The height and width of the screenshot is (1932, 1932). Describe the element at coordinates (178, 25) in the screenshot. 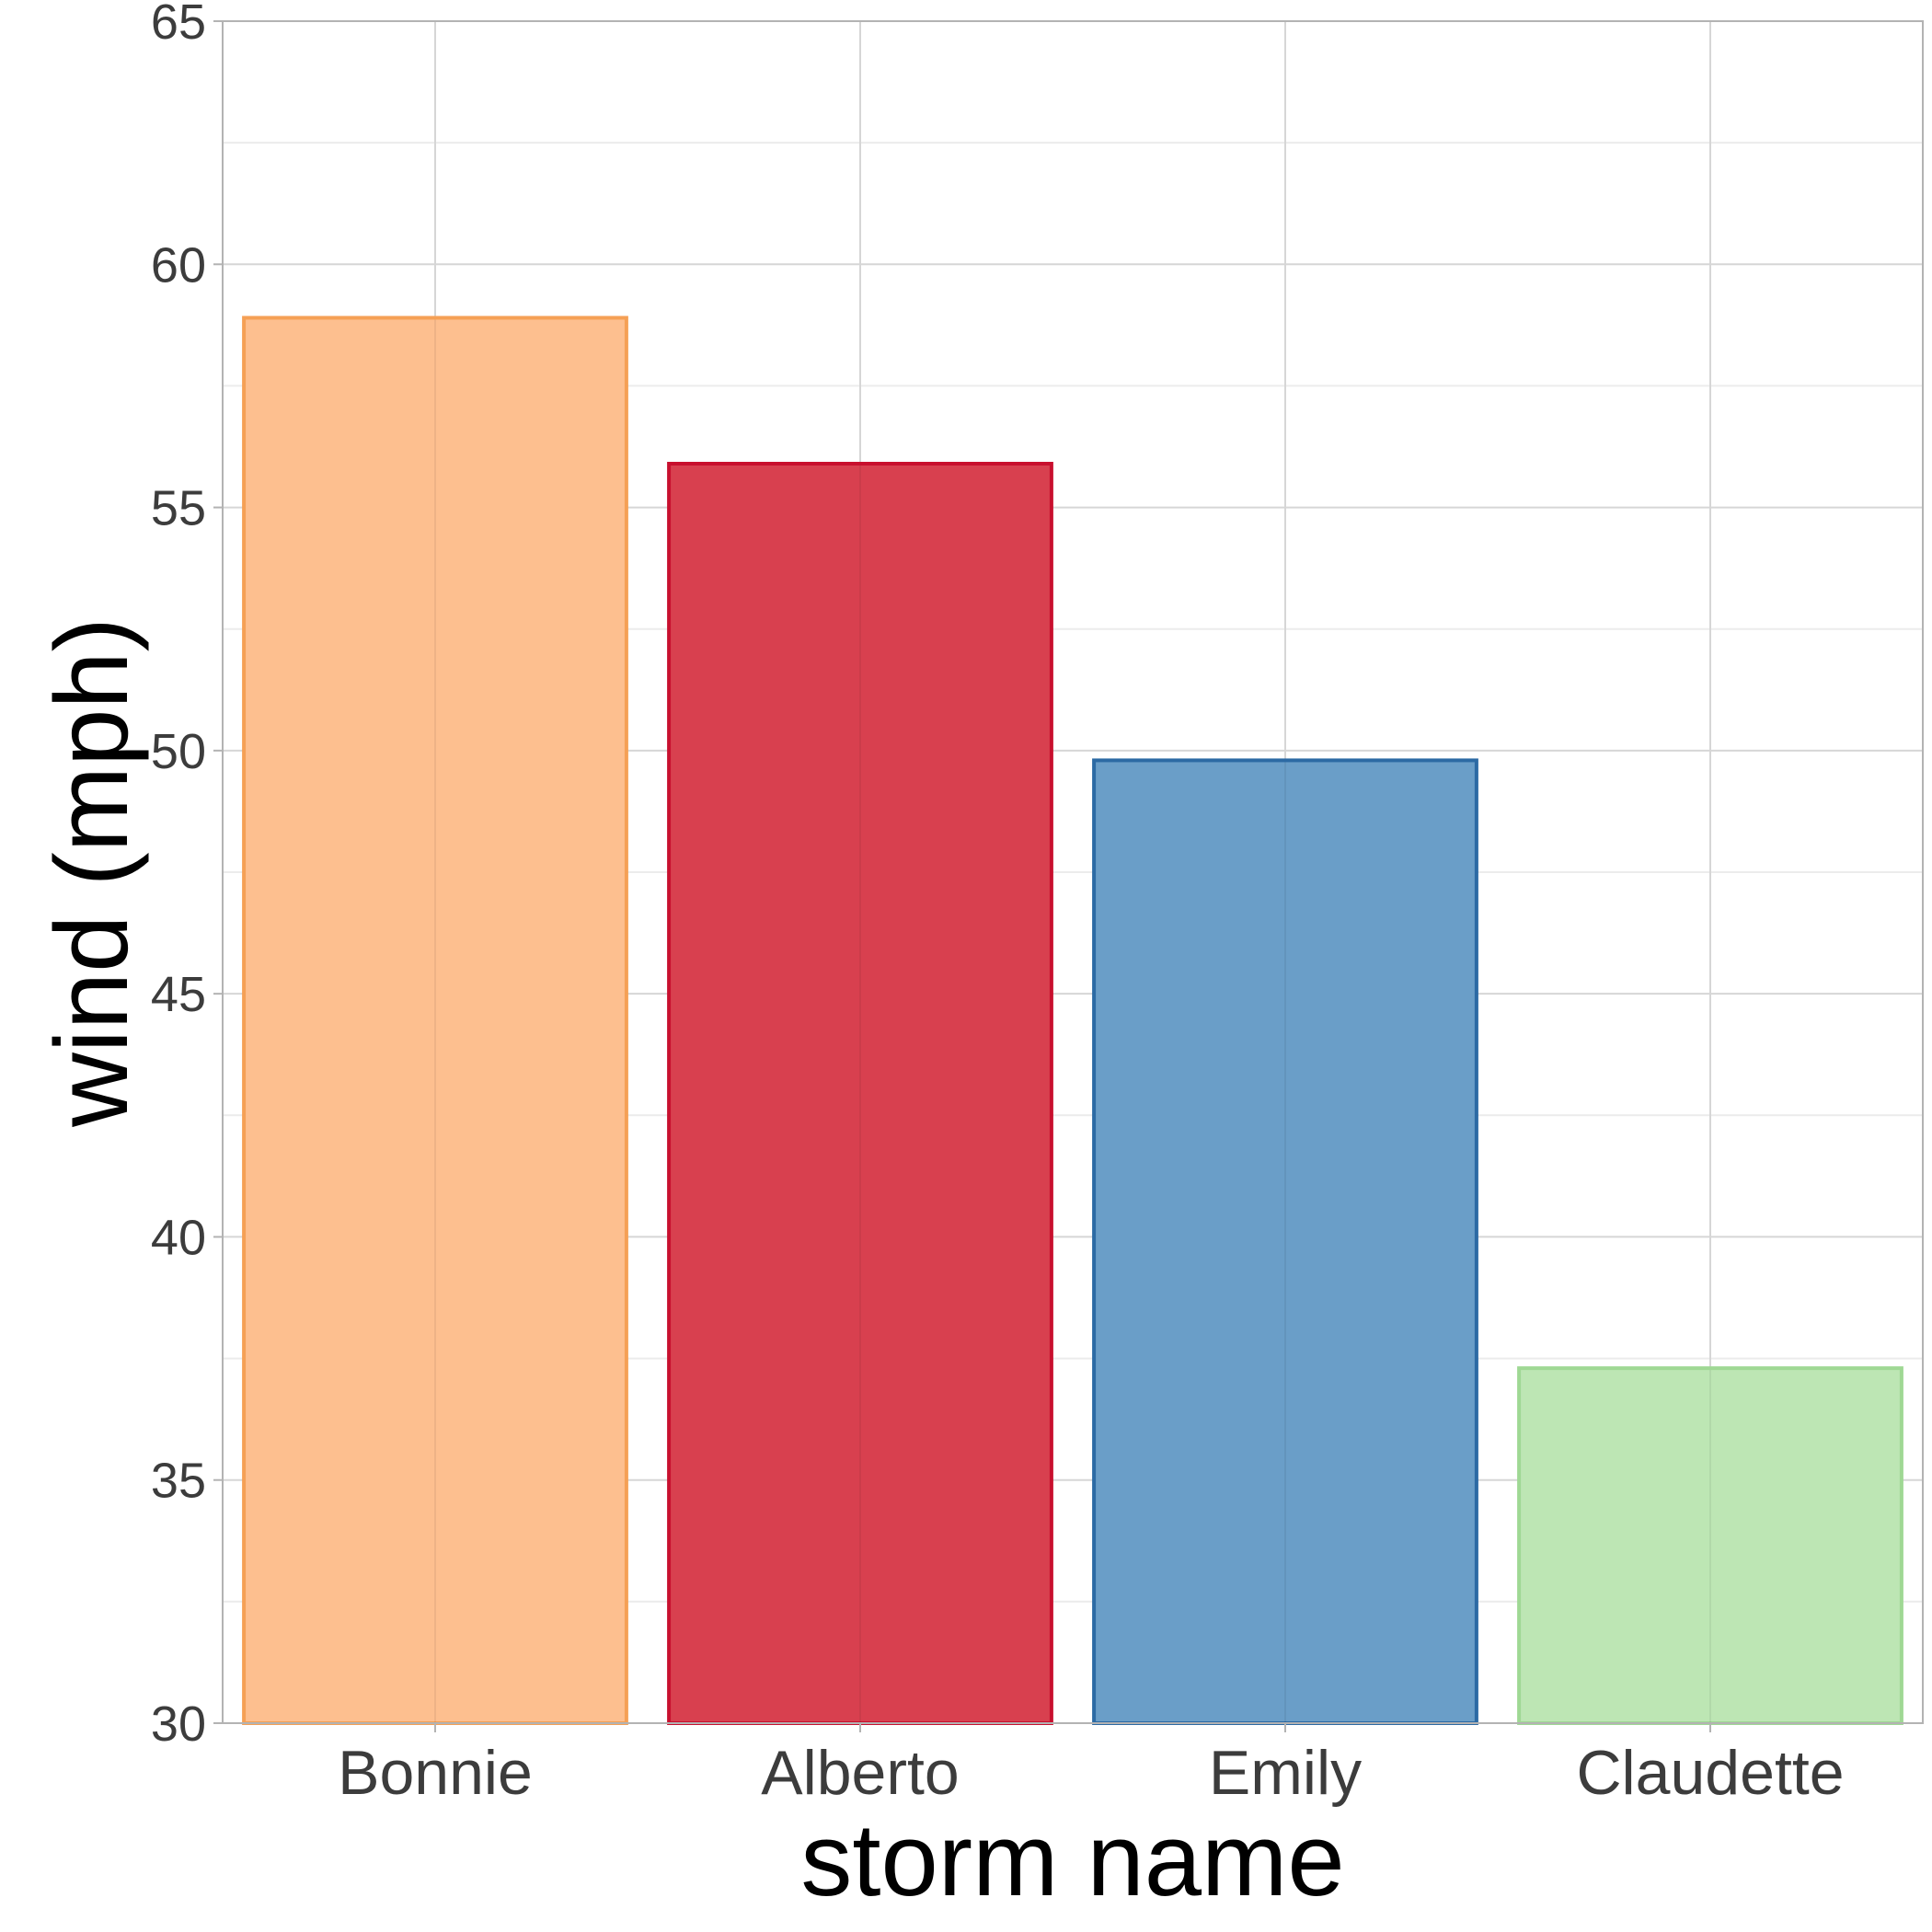

I see `y-tick-label: 65` at that location.